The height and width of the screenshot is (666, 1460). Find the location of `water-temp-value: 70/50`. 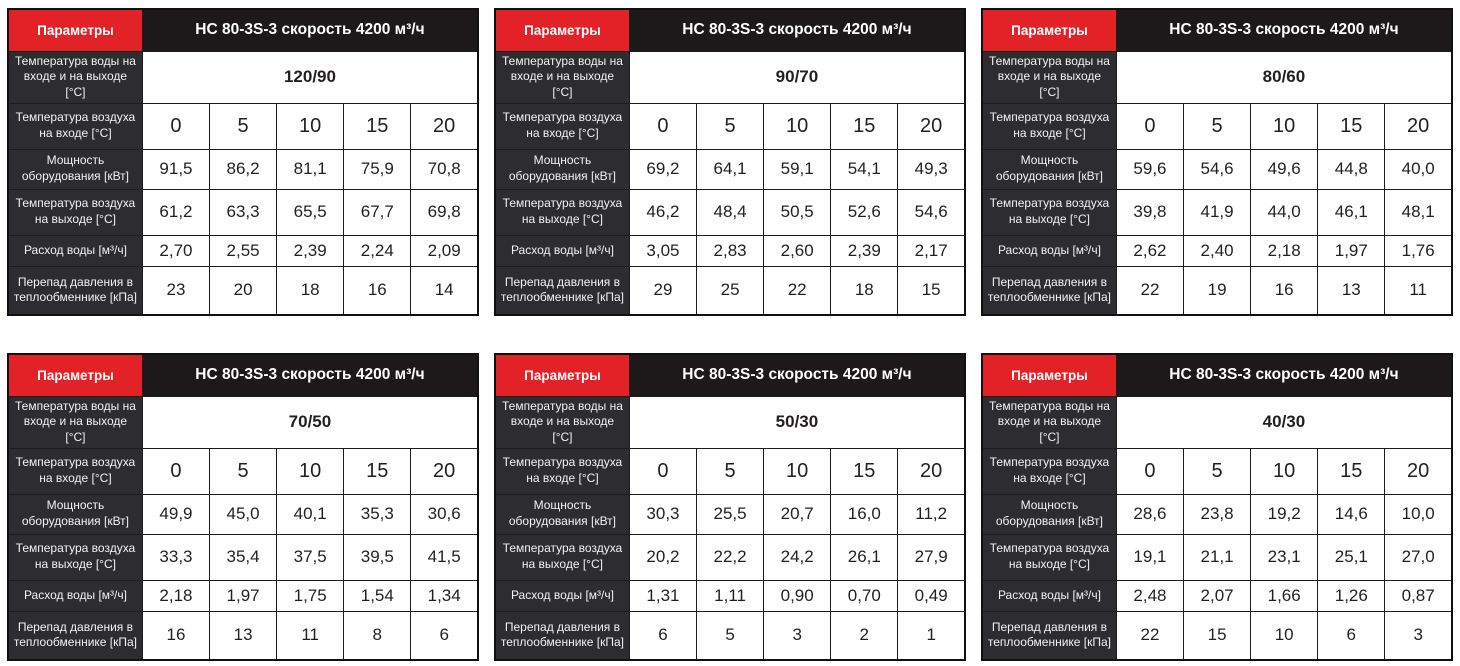

water-temp-value: 70/50 is located at coordinates (310, 422).